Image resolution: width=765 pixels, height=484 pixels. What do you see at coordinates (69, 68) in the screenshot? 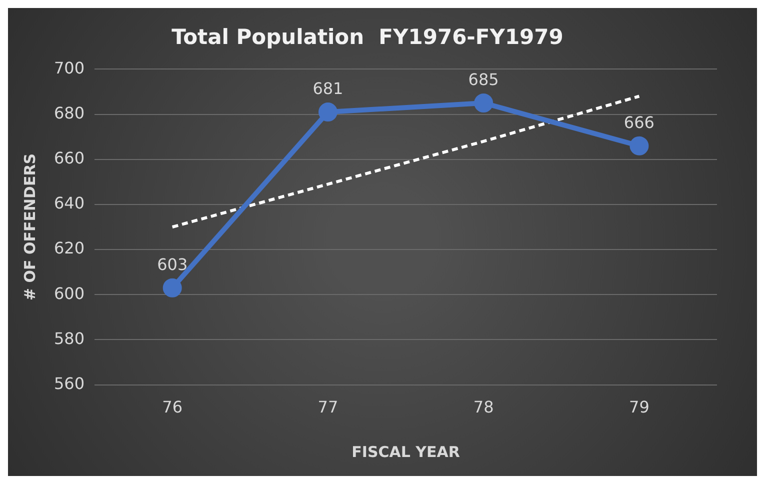
I see `y-tick-label: 700` at bounding box center [69, 68].